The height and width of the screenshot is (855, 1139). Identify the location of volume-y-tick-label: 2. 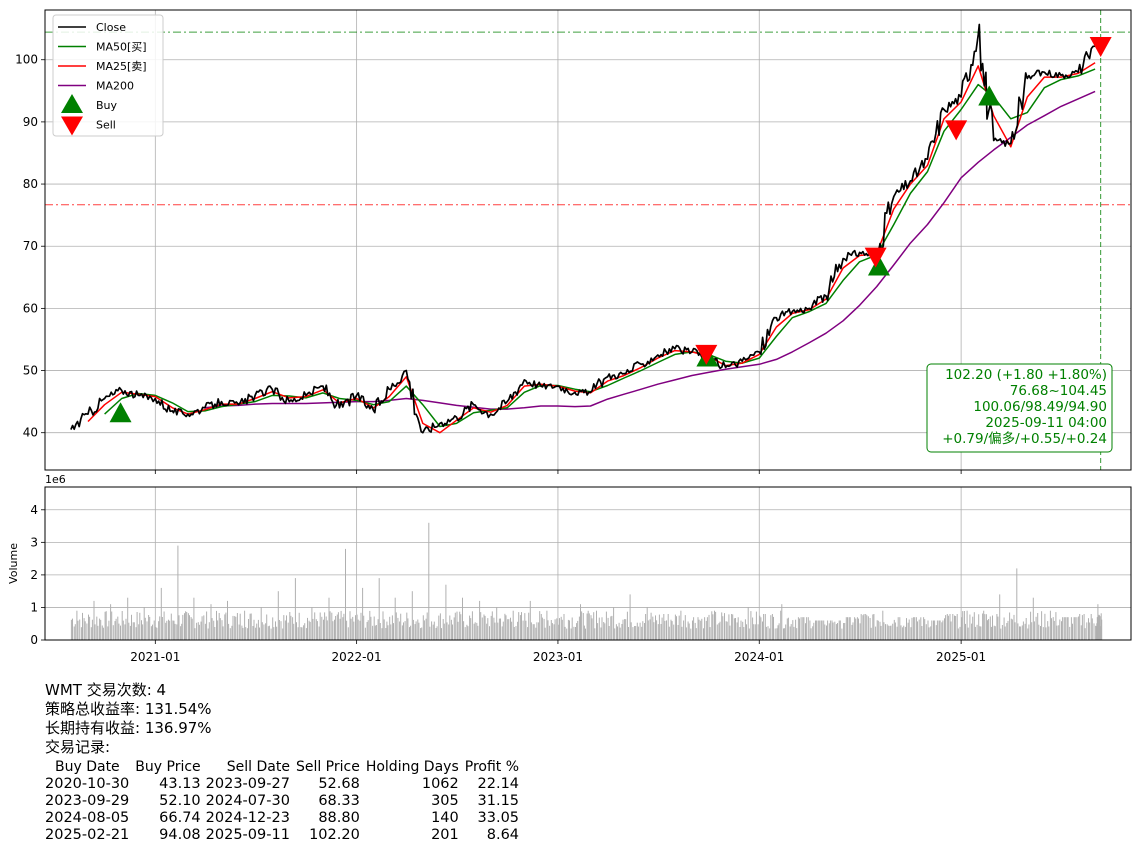
(34, 575).